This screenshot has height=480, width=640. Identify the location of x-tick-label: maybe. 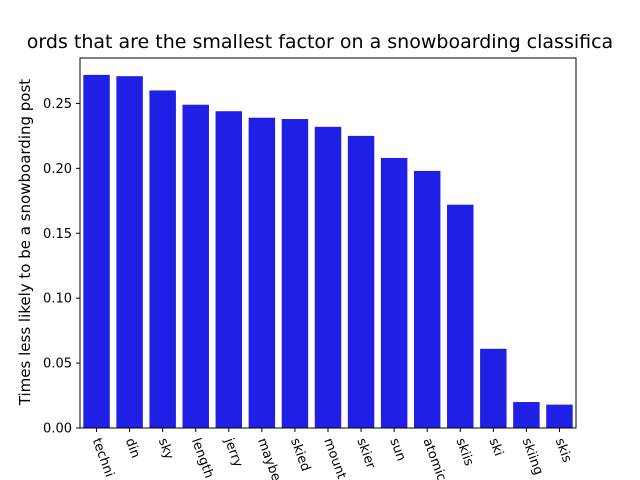
(268, 458).